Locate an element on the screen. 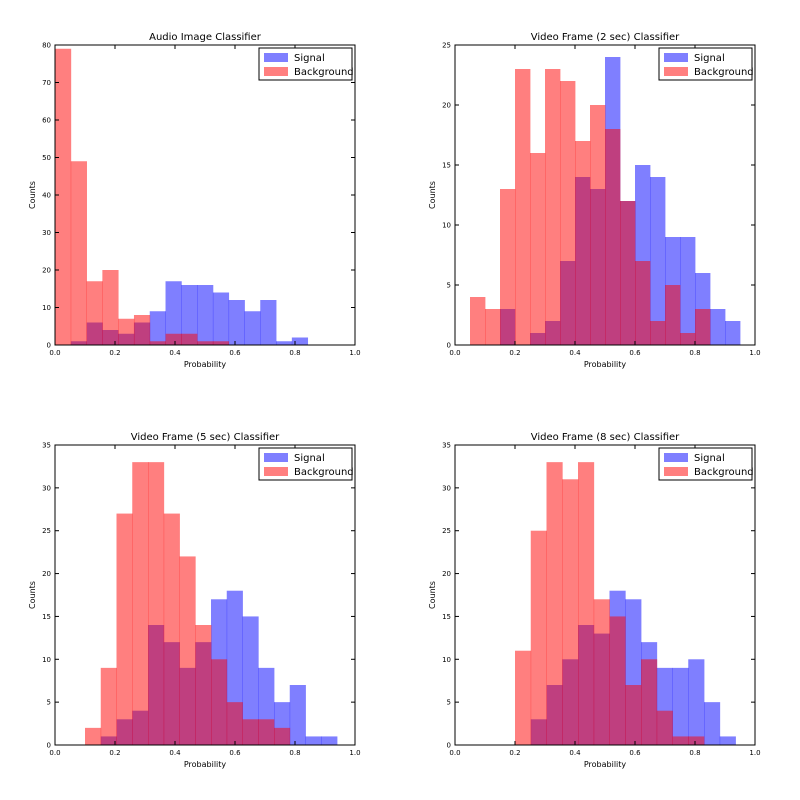  x-tick-label: 1.0 is located at coordinates (754, 353).